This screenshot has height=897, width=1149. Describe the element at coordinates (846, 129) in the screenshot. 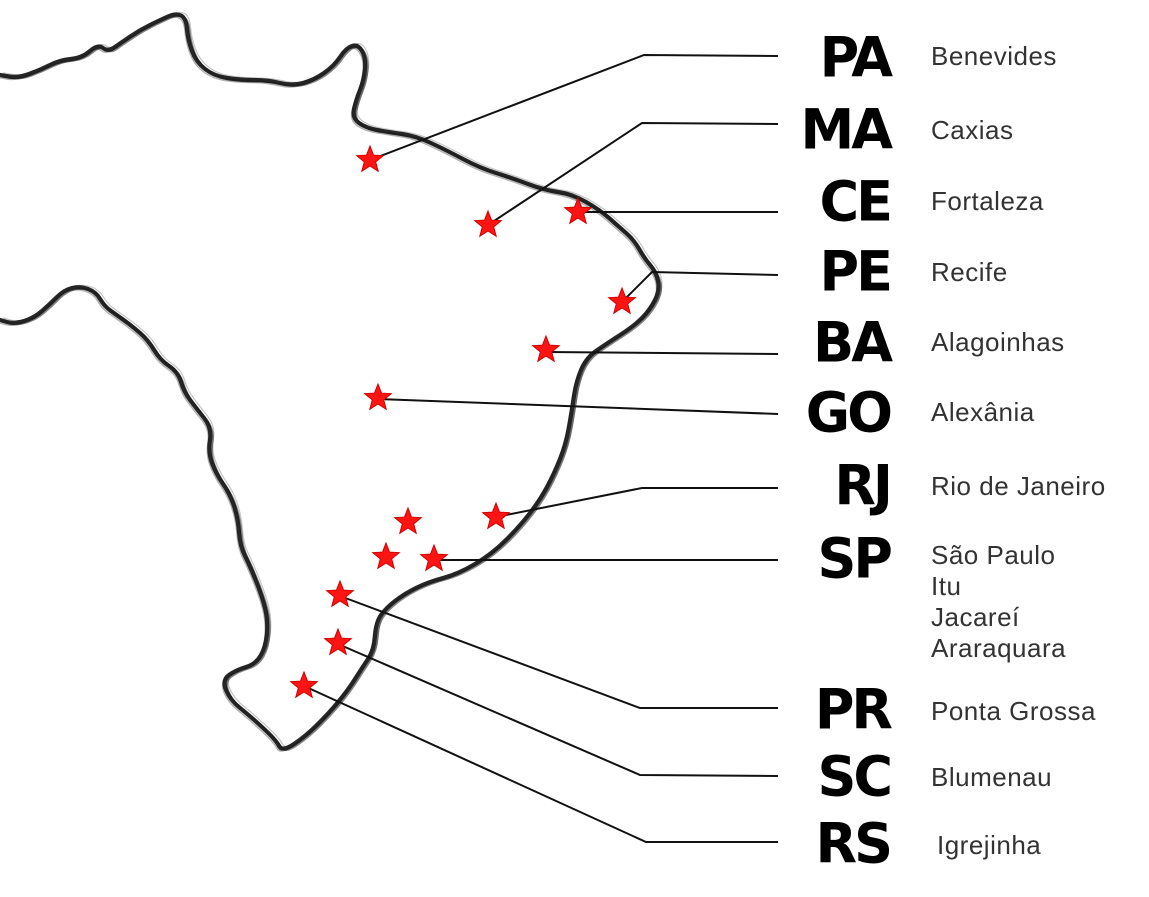

I see `state-code-ma: MA` at that location.